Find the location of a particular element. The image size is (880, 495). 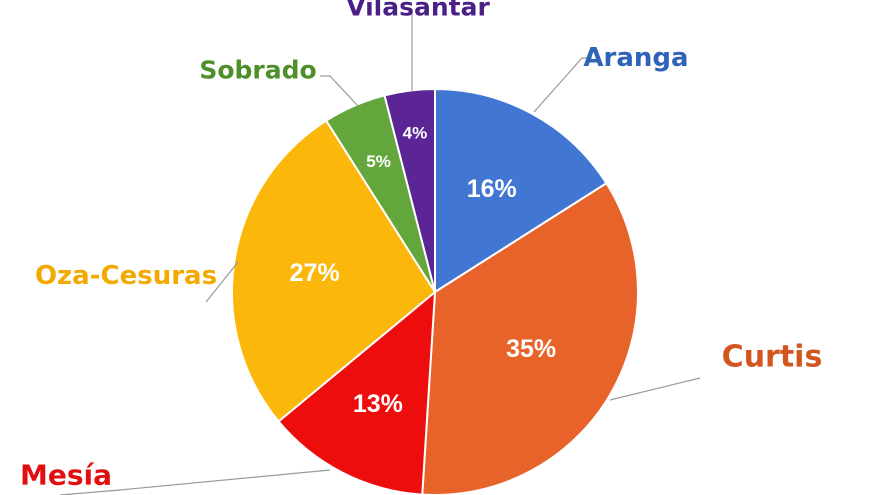

leader-line-oza-cesuras is located at coordinates (222, 282).